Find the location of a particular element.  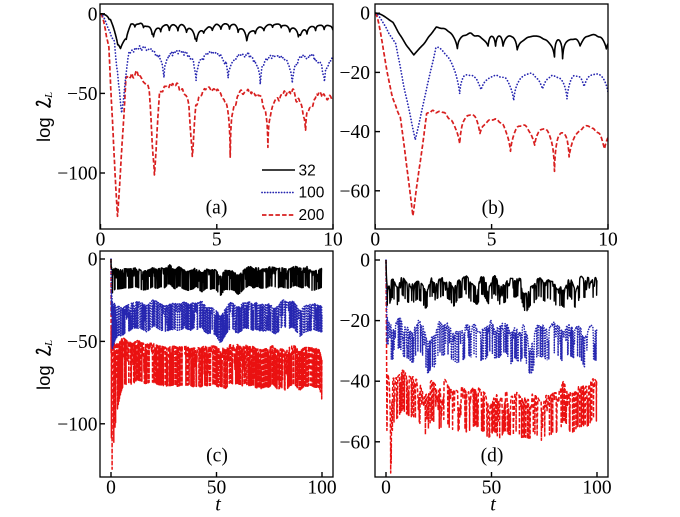

svg-text: (a) is located at coordinates (217, 208).